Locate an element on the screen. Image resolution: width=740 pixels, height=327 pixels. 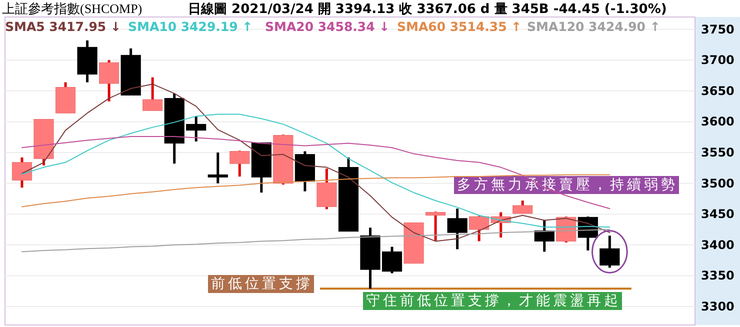
y-tick-label: 3550 is located at coordinates (717, 153).